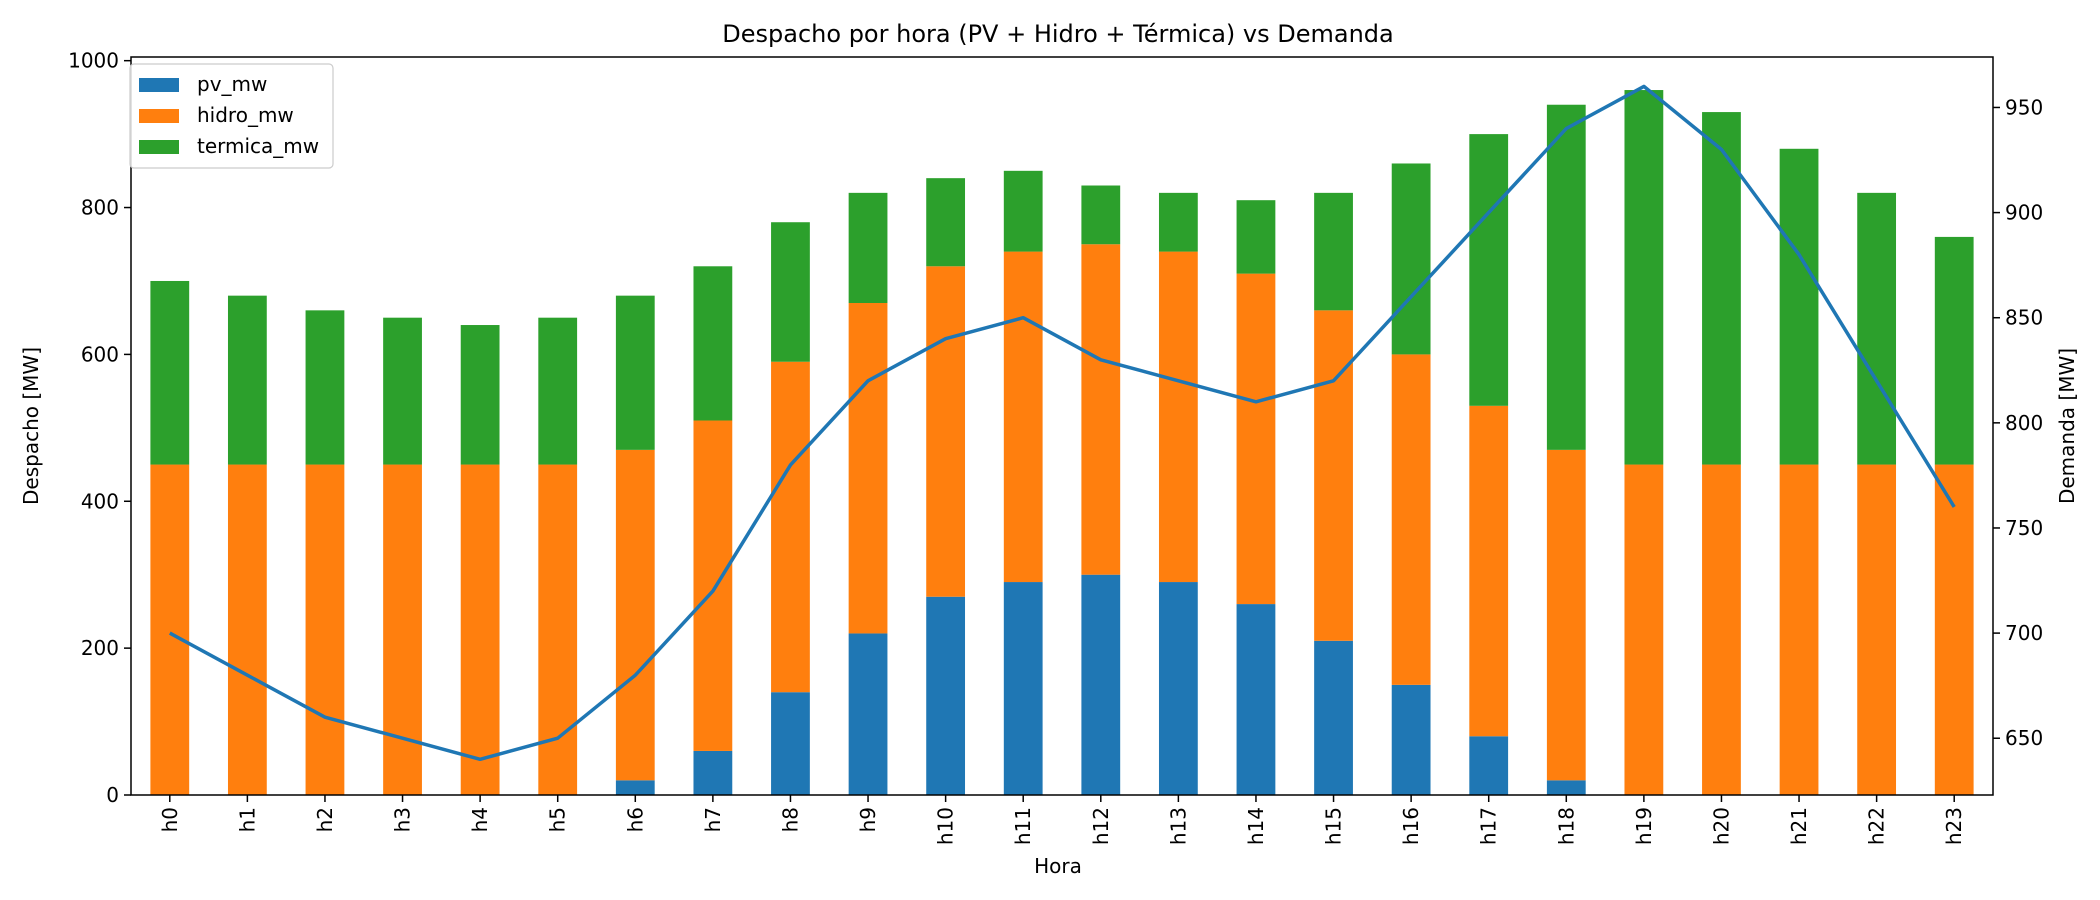 The height and width of the screenshot is (900, 2100). Describe the element at coordinates (2024, 423) in the screenshot. I see `right-y-tick-label: 800` at that location.